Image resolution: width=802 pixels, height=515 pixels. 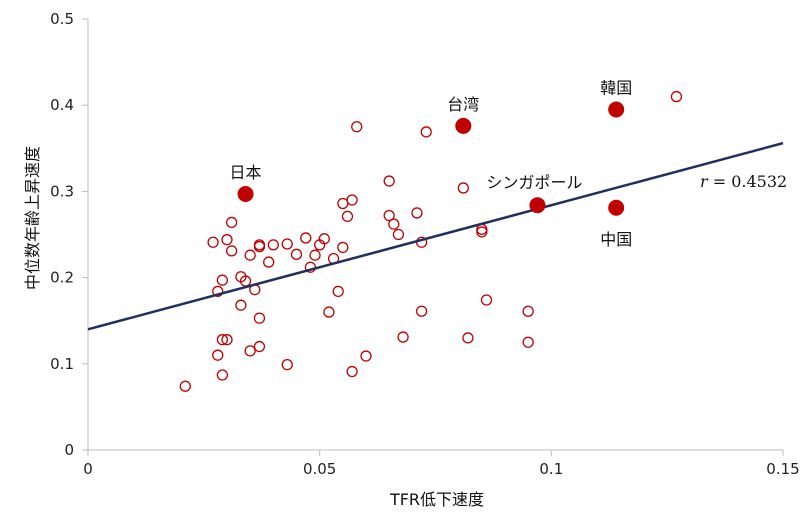 I want to click on x-tick-label: 0, so click(x=88, y=469).